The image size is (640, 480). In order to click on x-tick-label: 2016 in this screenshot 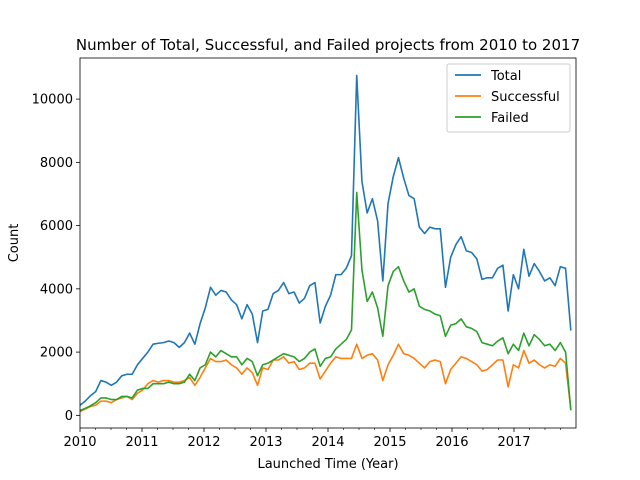, I will do `click(451, 442)`.